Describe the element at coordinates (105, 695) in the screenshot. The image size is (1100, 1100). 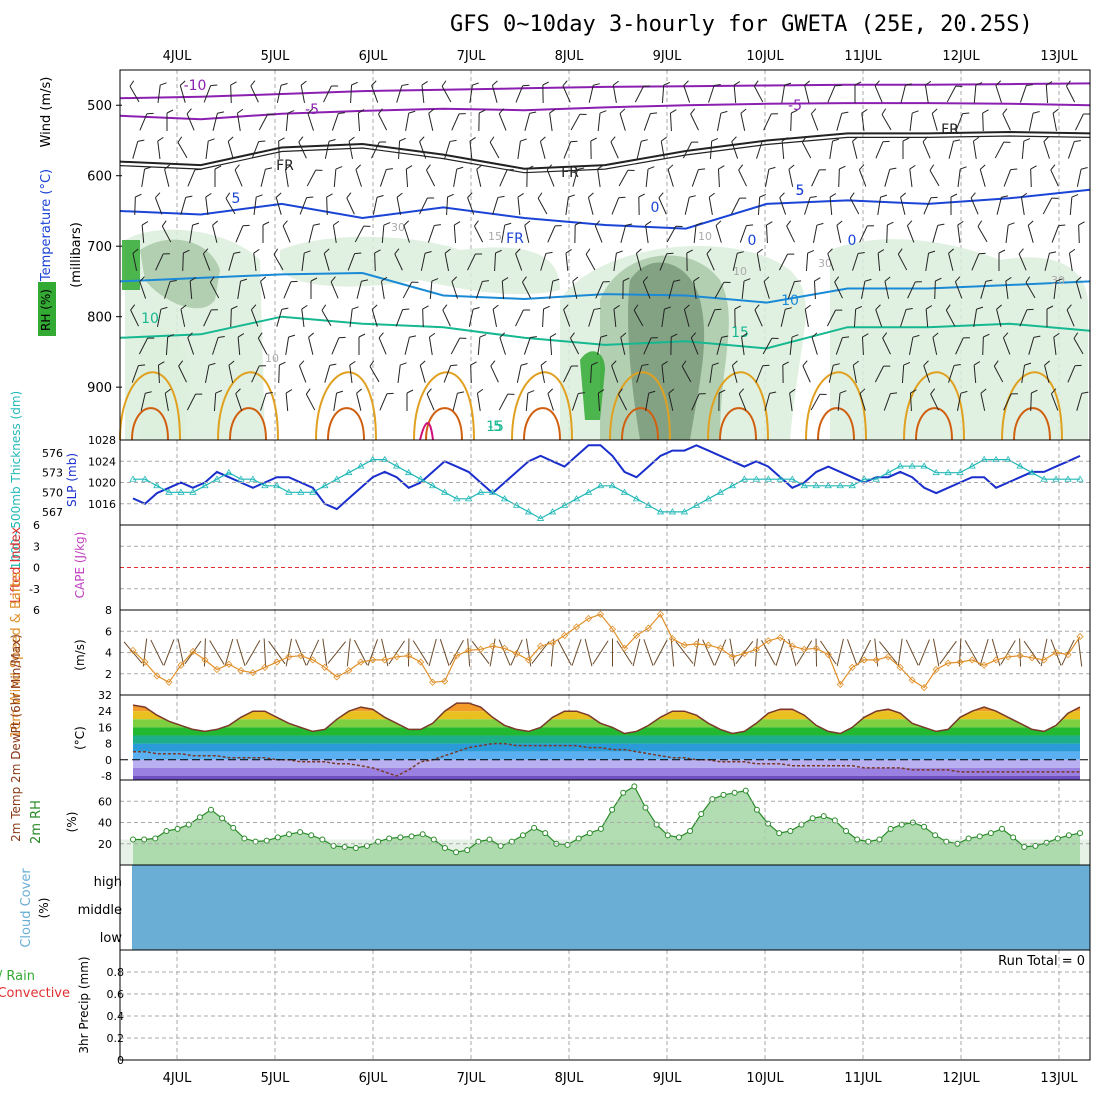
I see `temp-tick-label: 32` at that location.